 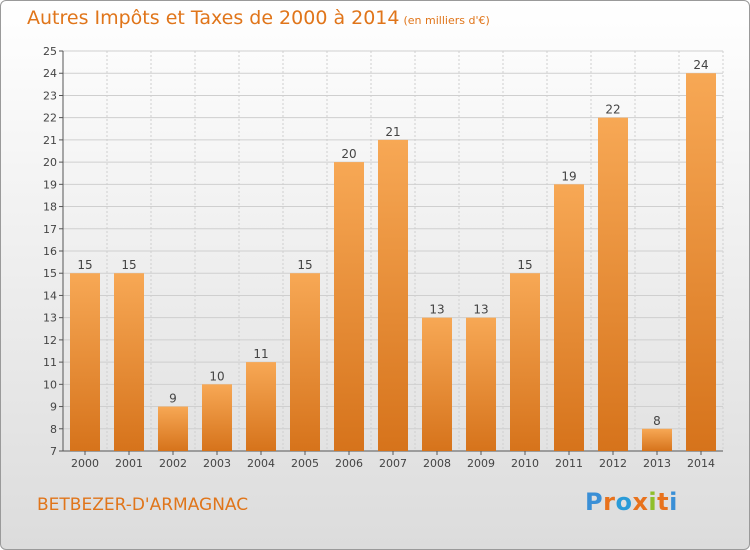 I want to click on x-tick-label: 2001, so click(x=129, y=463).